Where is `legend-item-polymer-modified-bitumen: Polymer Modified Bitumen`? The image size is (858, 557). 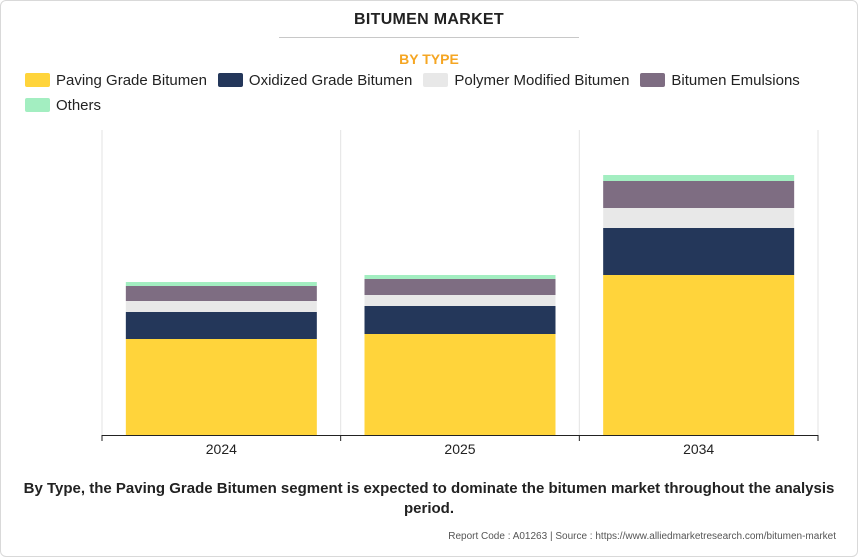 legend-item-polymer-modified-bitumen: Polymer Modified Bitumen is located at coordinates (526, 80).